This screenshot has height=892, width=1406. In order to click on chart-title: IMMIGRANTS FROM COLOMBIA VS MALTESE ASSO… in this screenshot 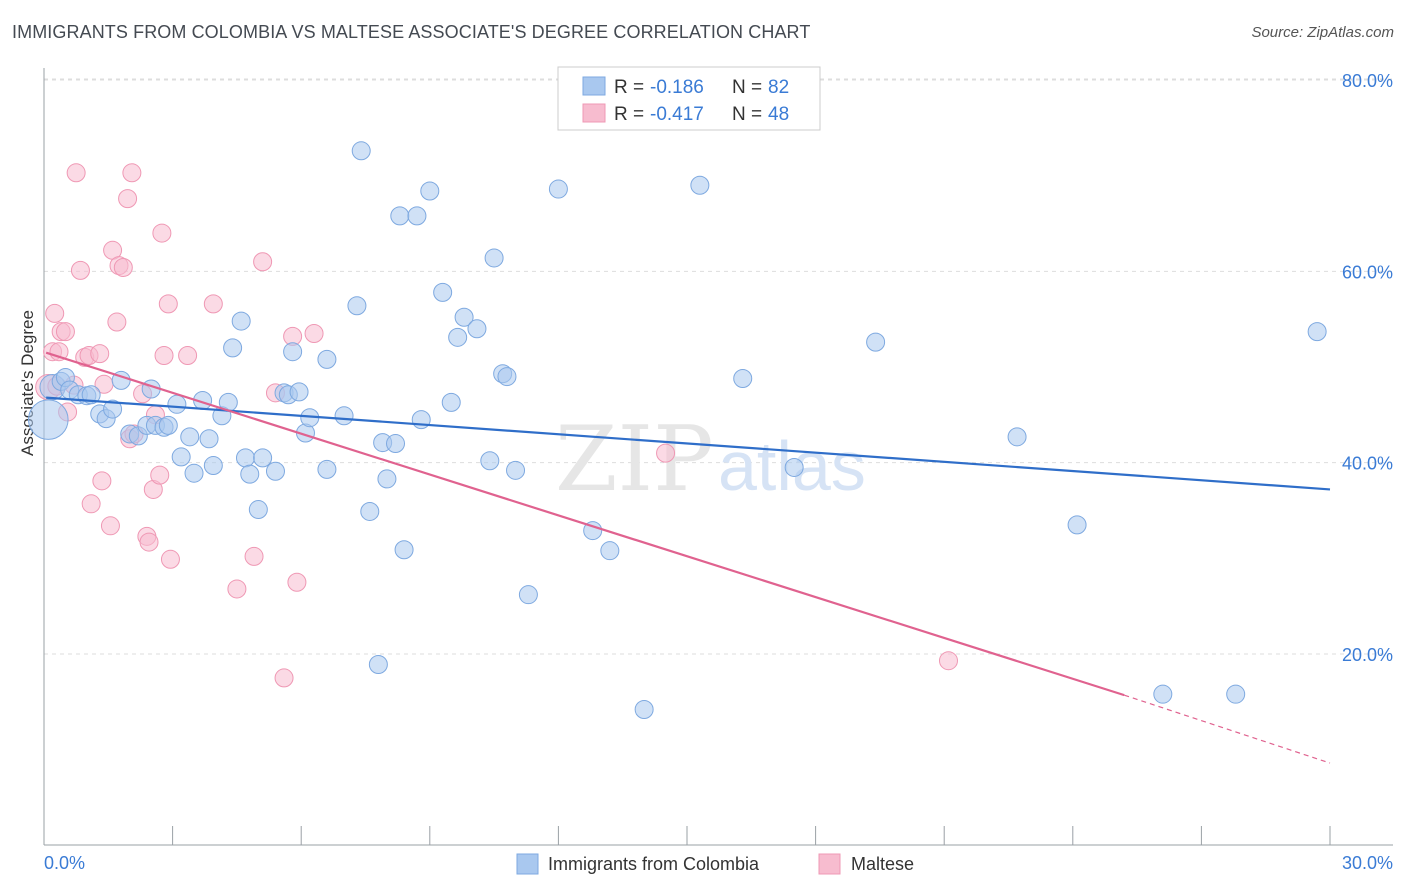, I will do `click(411, 32)`.